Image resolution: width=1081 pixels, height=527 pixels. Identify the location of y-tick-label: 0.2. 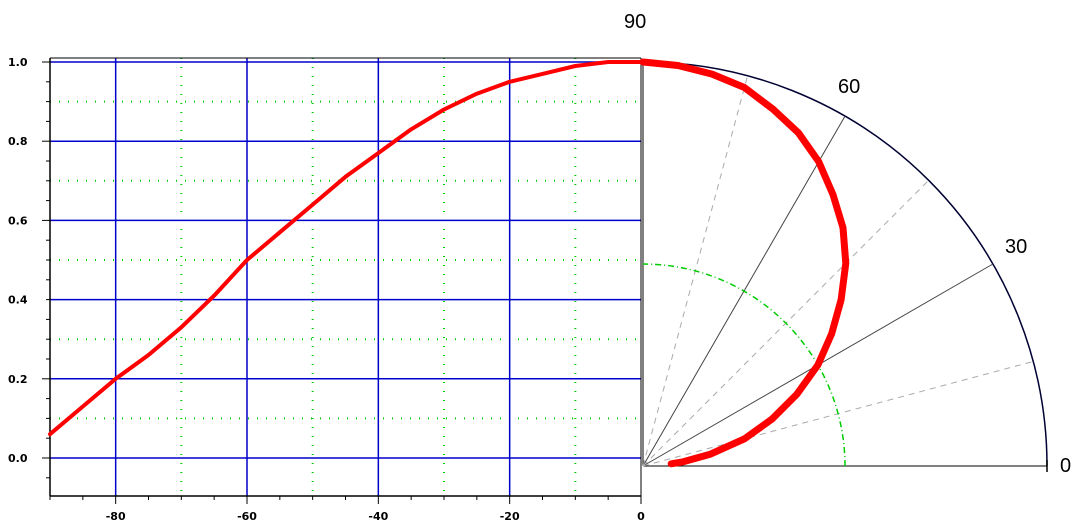
(18, 379).